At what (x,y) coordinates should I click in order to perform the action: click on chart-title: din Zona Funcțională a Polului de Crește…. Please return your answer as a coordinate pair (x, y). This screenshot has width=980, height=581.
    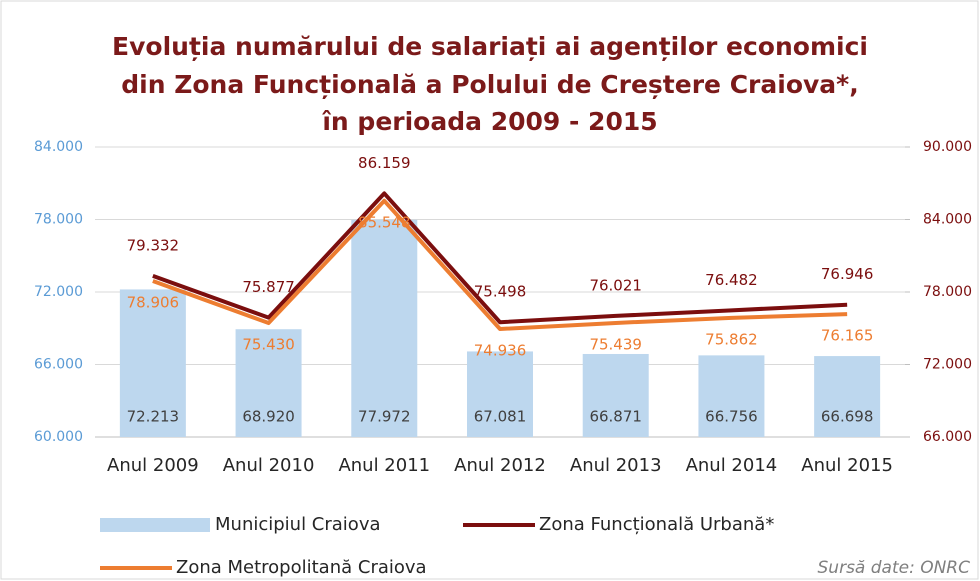
    Looking at the image, I should click on (489, 84).